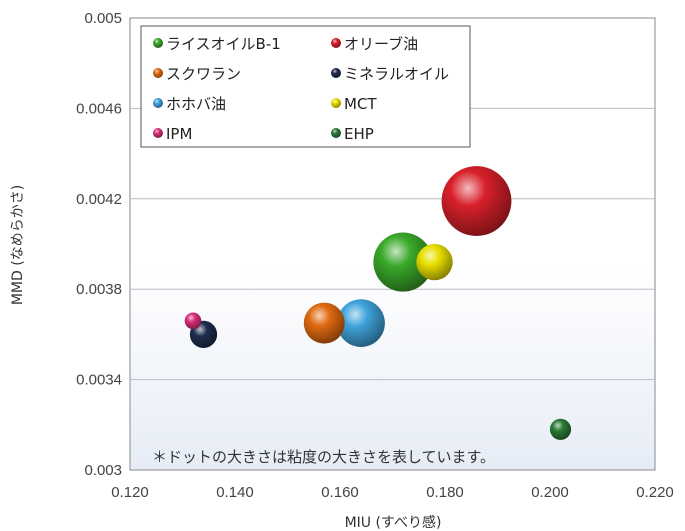 This screenshot has height=531, width=685. Describe the element at coordinates (396, 74) in the screenshot. I see `legend-label: ミネラルオイル` at that location.